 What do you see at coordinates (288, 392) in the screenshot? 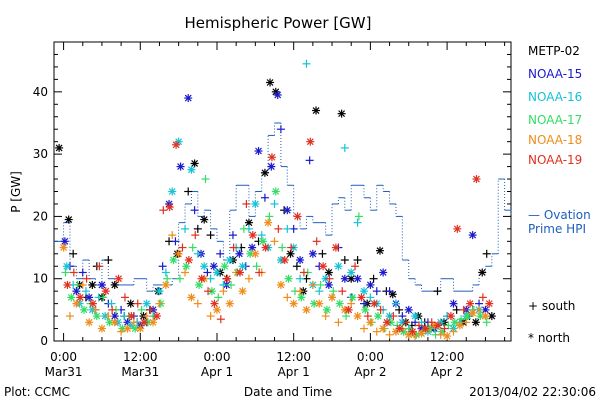
I see `x-axis-label: Date and Time` at bounding box center [288, 392].